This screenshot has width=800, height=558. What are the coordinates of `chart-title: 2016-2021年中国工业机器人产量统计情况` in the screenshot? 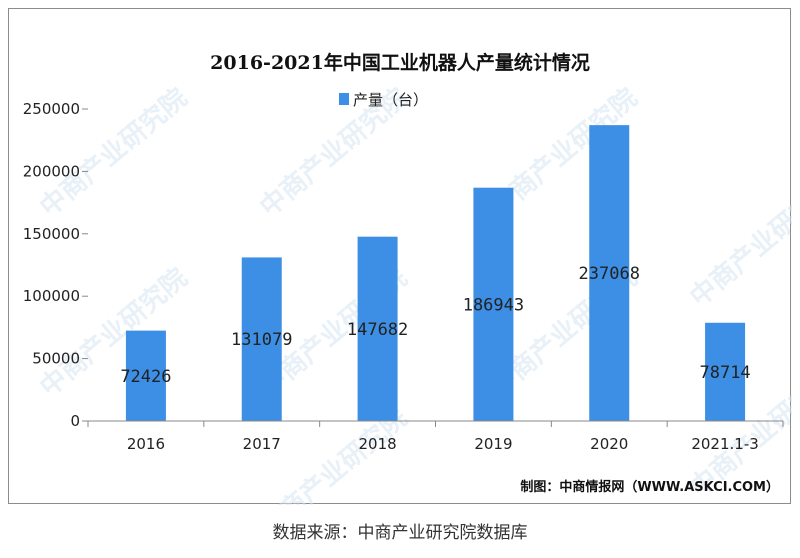 It's located at (400, 62).